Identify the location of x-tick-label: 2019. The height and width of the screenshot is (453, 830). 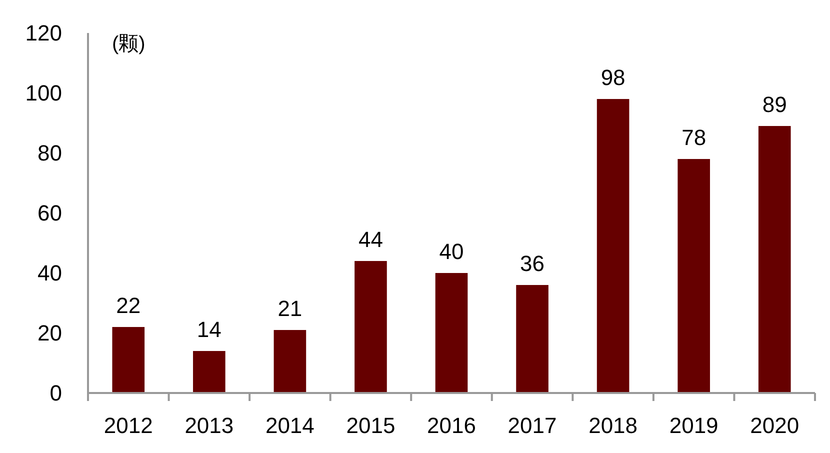
(693, 425).